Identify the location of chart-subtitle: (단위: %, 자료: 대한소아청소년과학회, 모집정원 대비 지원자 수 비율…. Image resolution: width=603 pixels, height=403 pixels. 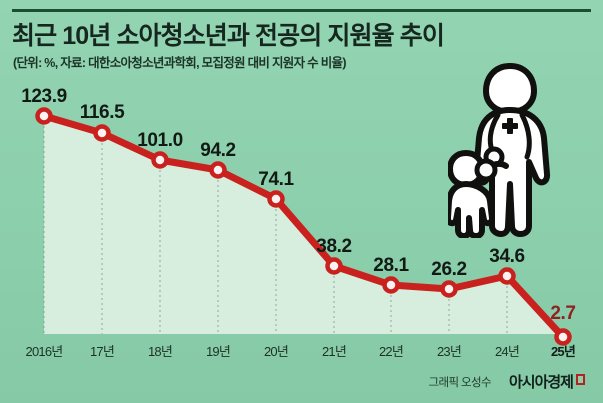
(179, 63).